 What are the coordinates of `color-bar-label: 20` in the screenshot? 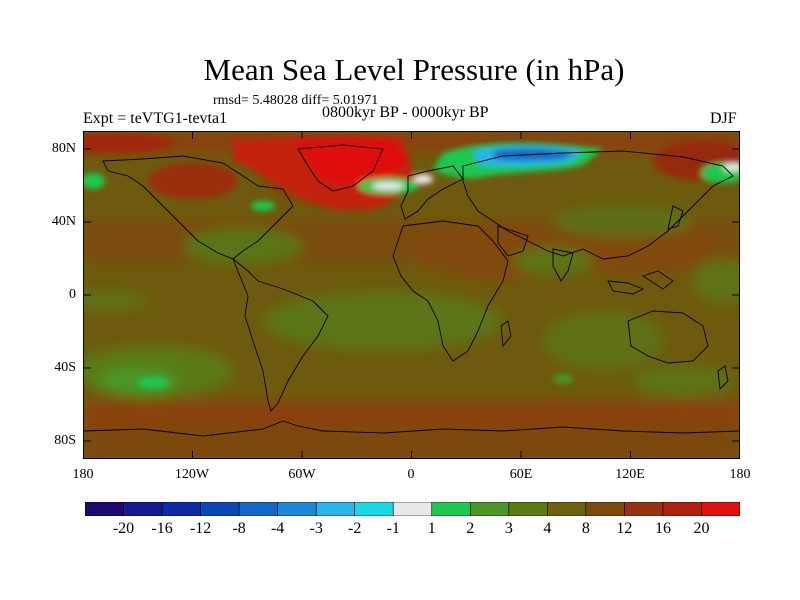 It's located at (701, 528).